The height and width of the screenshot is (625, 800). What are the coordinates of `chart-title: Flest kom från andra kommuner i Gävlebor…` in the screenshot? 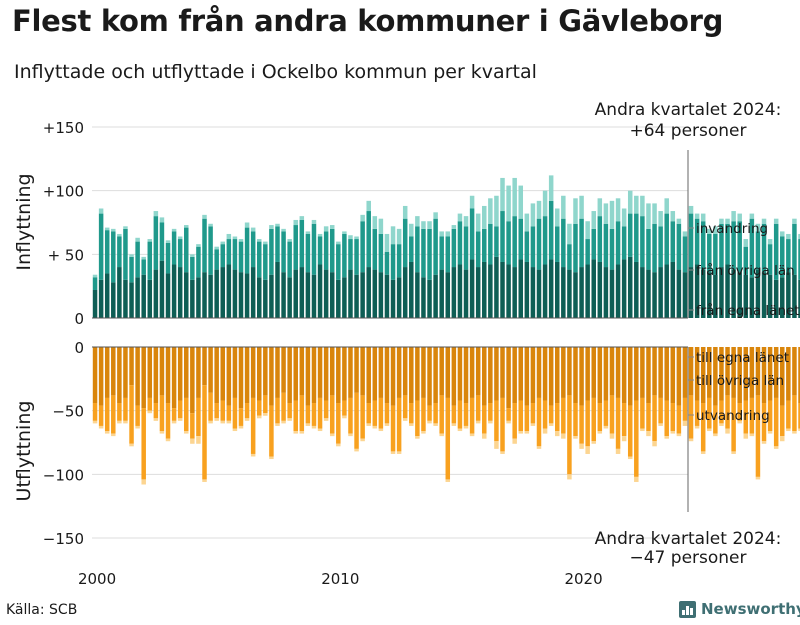 It's located at (368, 21).